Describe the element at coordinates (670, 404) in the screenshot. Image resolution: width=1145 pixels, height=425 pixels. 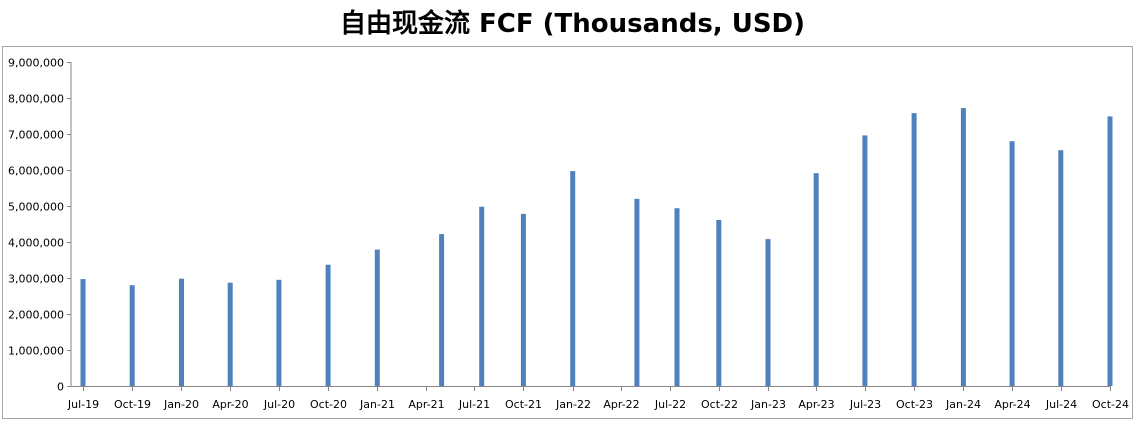
I see `x-tick-label: Jul-22` at that location.